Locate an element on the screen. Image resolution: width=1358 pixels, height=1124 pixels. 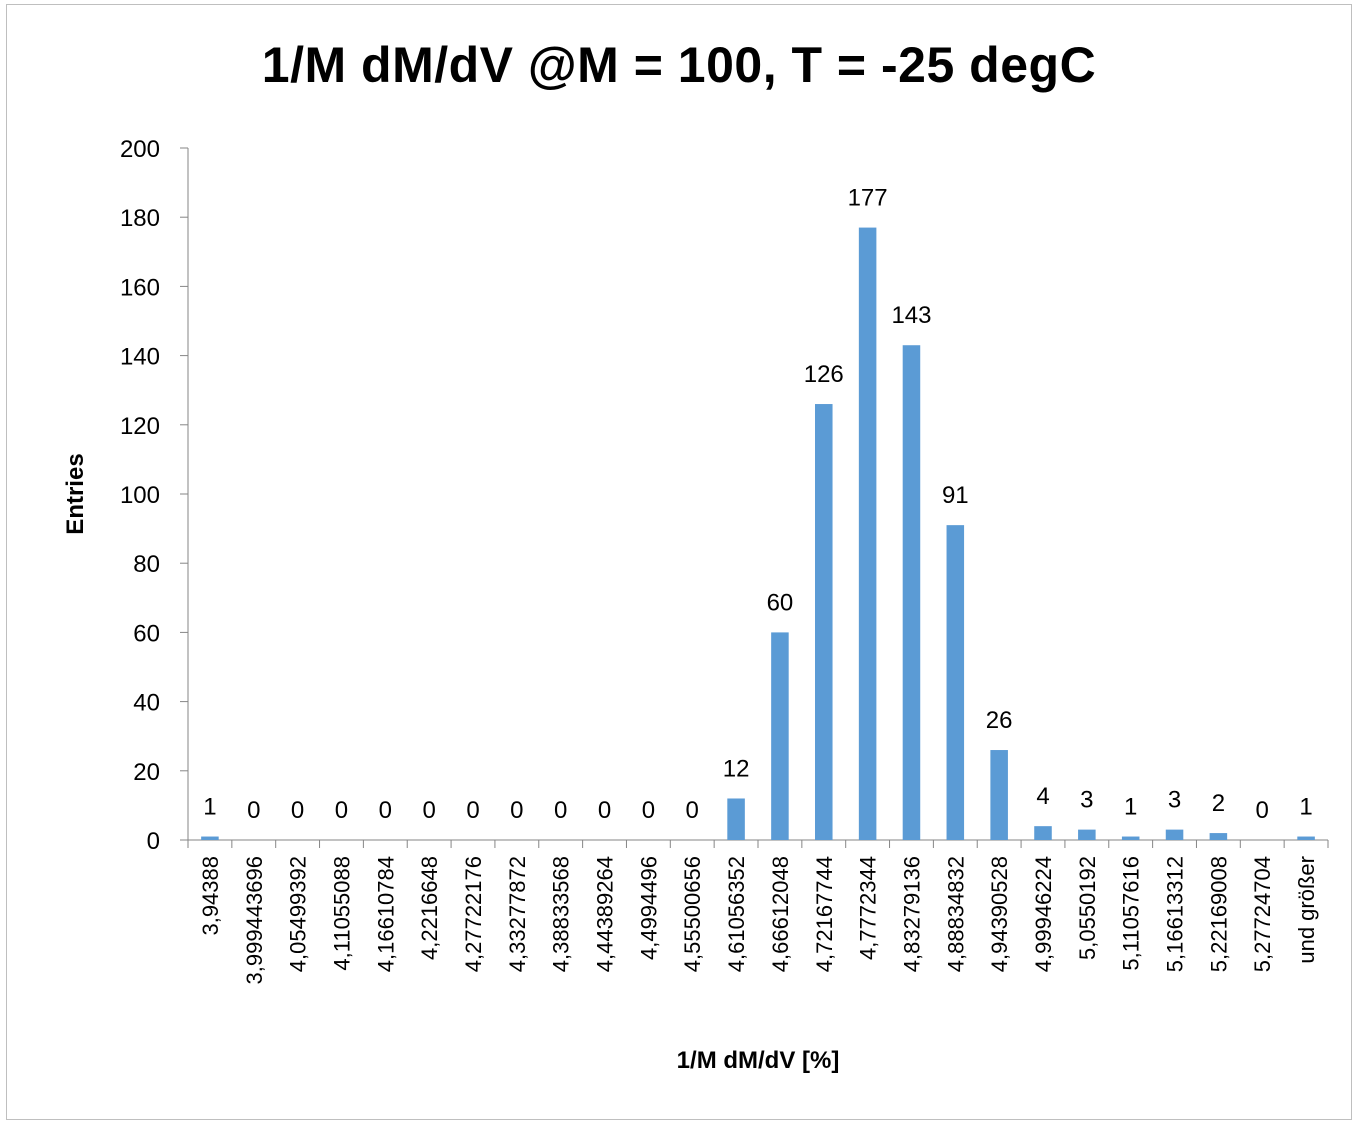
y-tick-label: 140 is located at coordinates (140, 357).